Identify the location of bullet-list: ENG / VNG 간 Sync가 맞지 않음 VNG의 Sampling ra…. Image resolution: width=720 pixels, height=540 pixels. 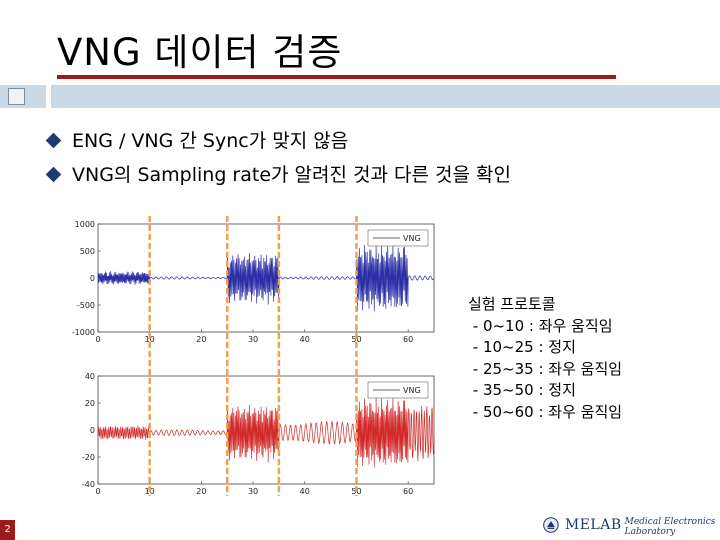
(278, 163).